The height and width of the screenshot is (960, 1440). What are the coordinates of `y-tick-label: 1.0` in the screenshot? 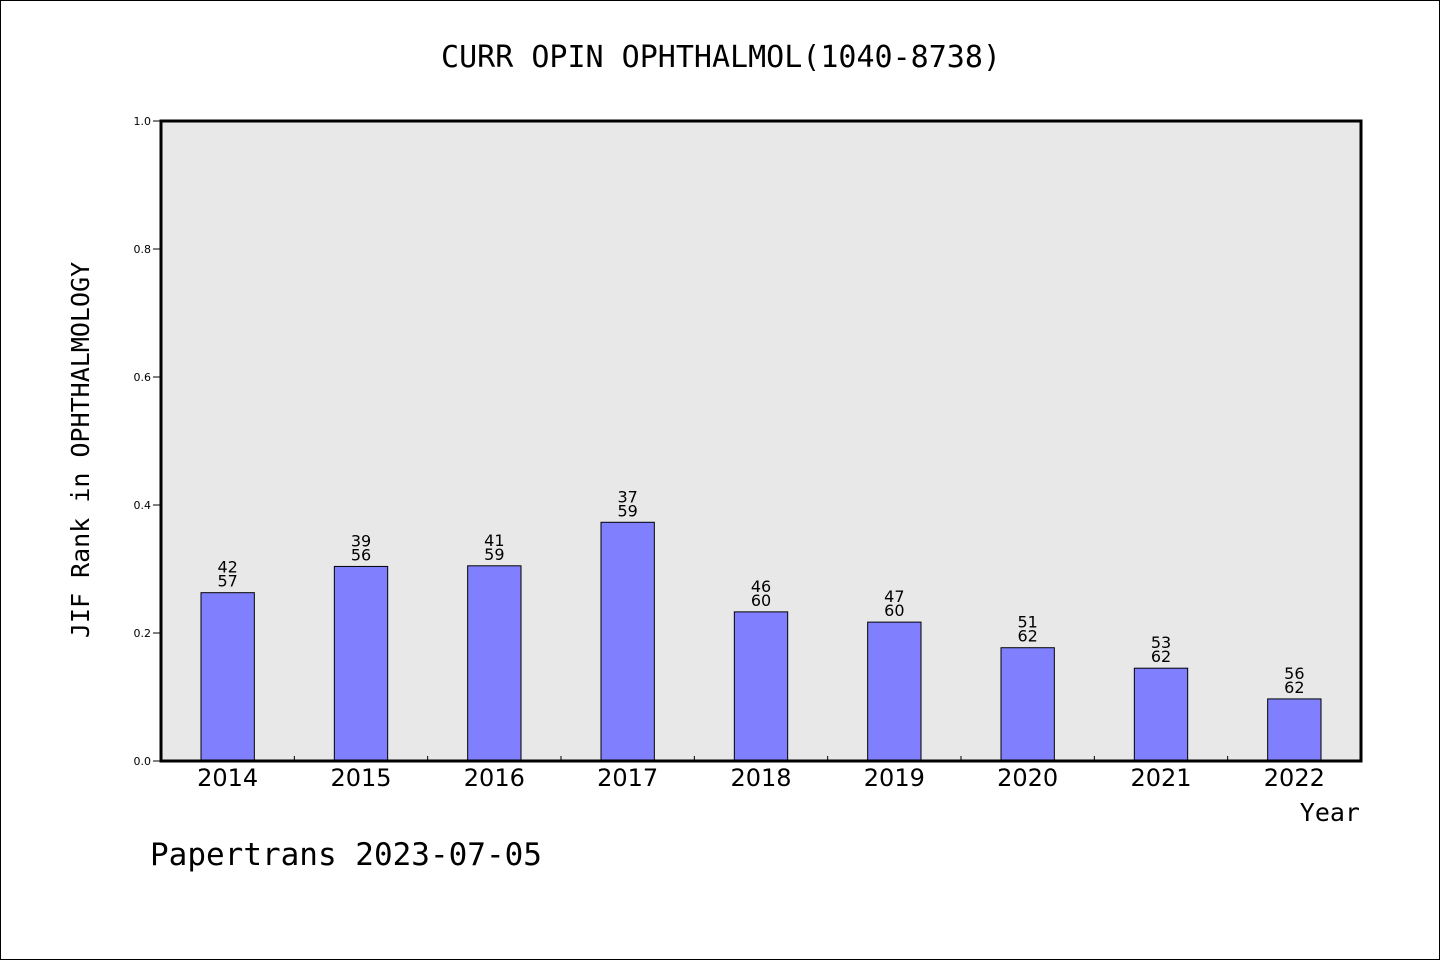 It's located at (143, 121).